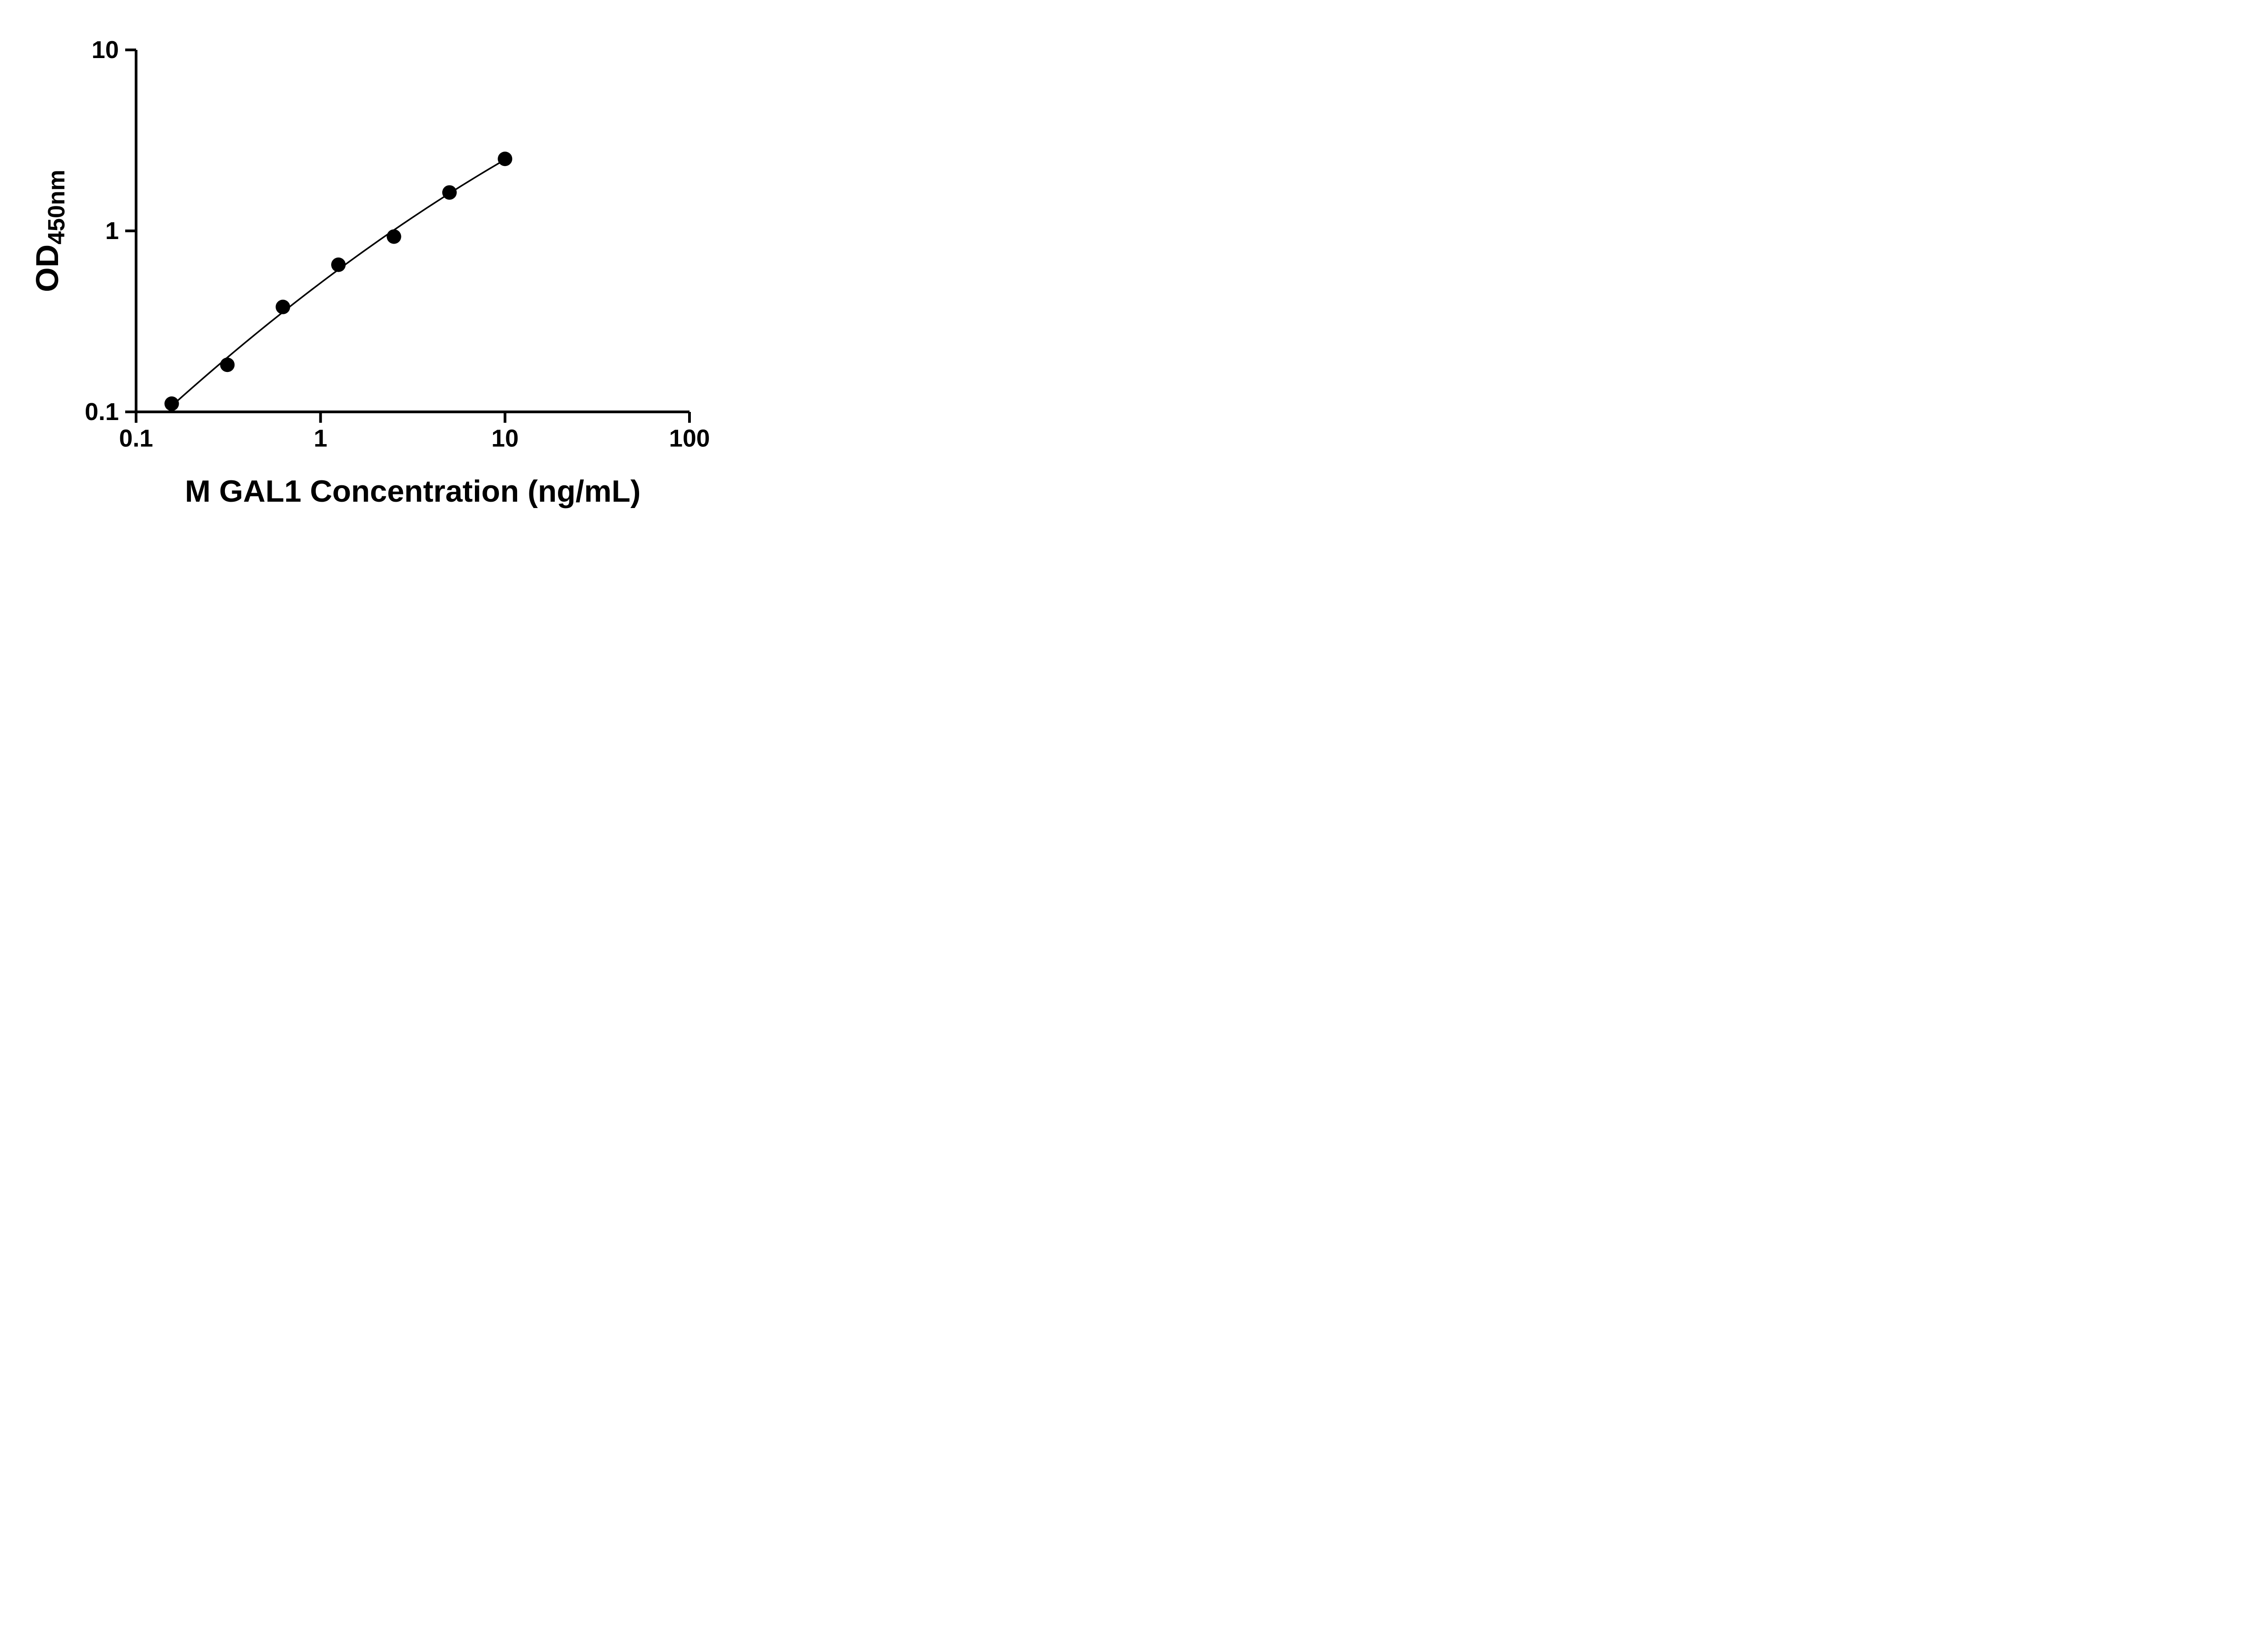 This screenshot has width=2268, height=1633. I want to click on x-tick-label: 0.1, so click(136, 438).